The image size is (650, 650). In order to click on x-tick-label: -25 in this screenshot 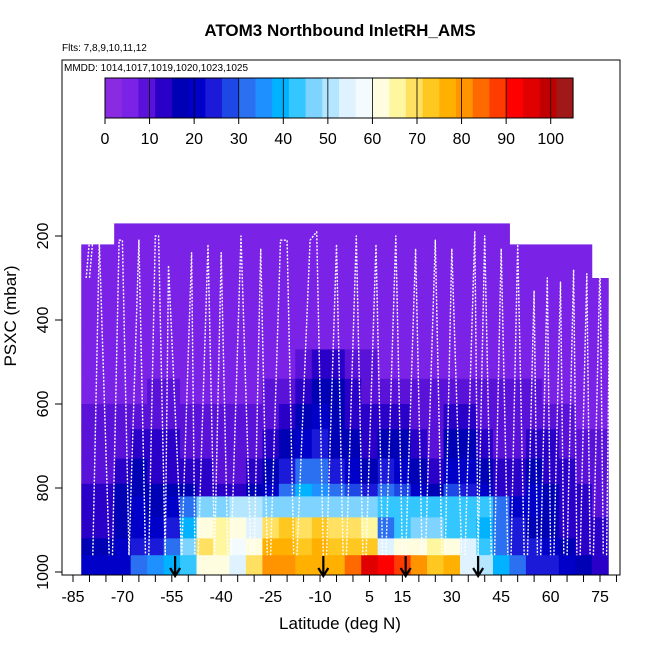, I will do `click(270, 597)`.